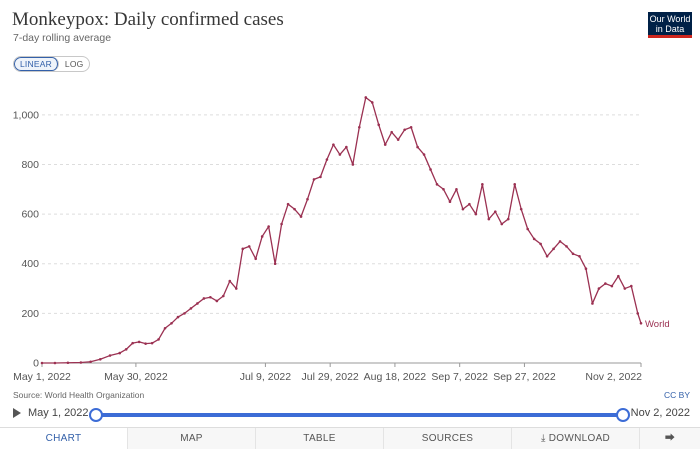  Describe the element at coordinates (266, 377) in the screenshot. I see `x-tick-label: Jul 9, 2022` at that location.